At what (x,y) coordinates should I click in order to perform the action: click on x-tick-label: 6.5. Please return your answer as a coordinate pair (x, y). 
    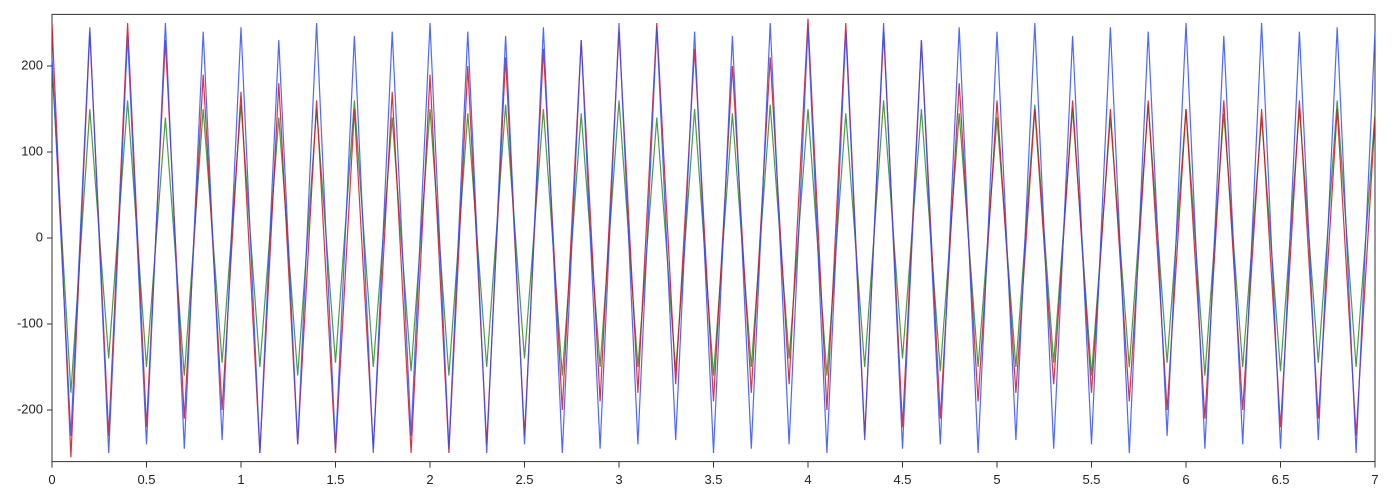
    Looking at the image, I should click on (1280, 479).